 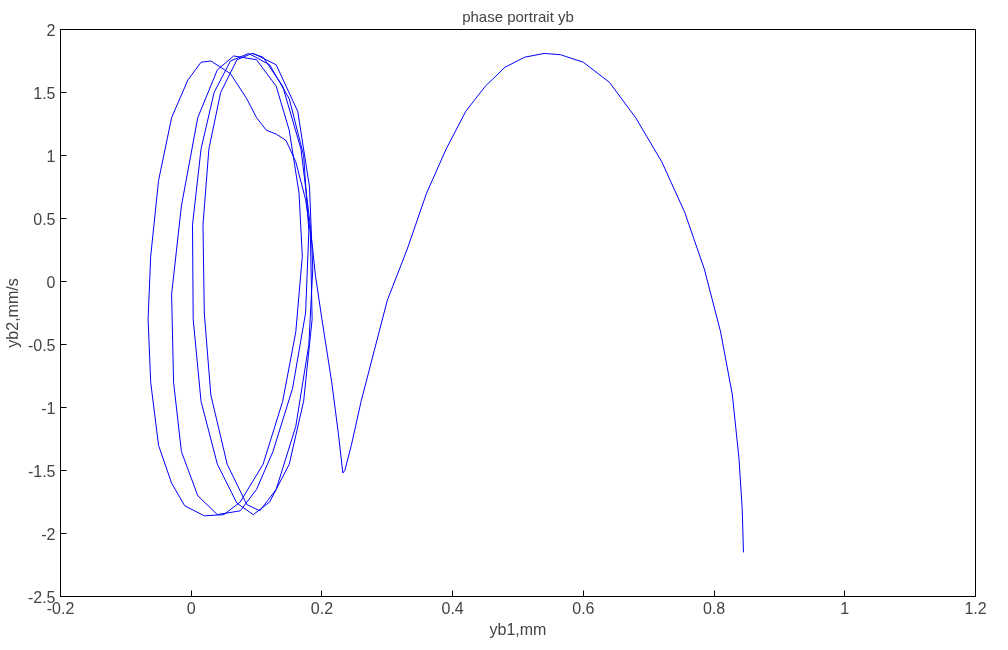 What do you see at coordinates (41, 345) in the screenshot?
I see `y-tick-label: -0.5` at bounding box center [41, 345].